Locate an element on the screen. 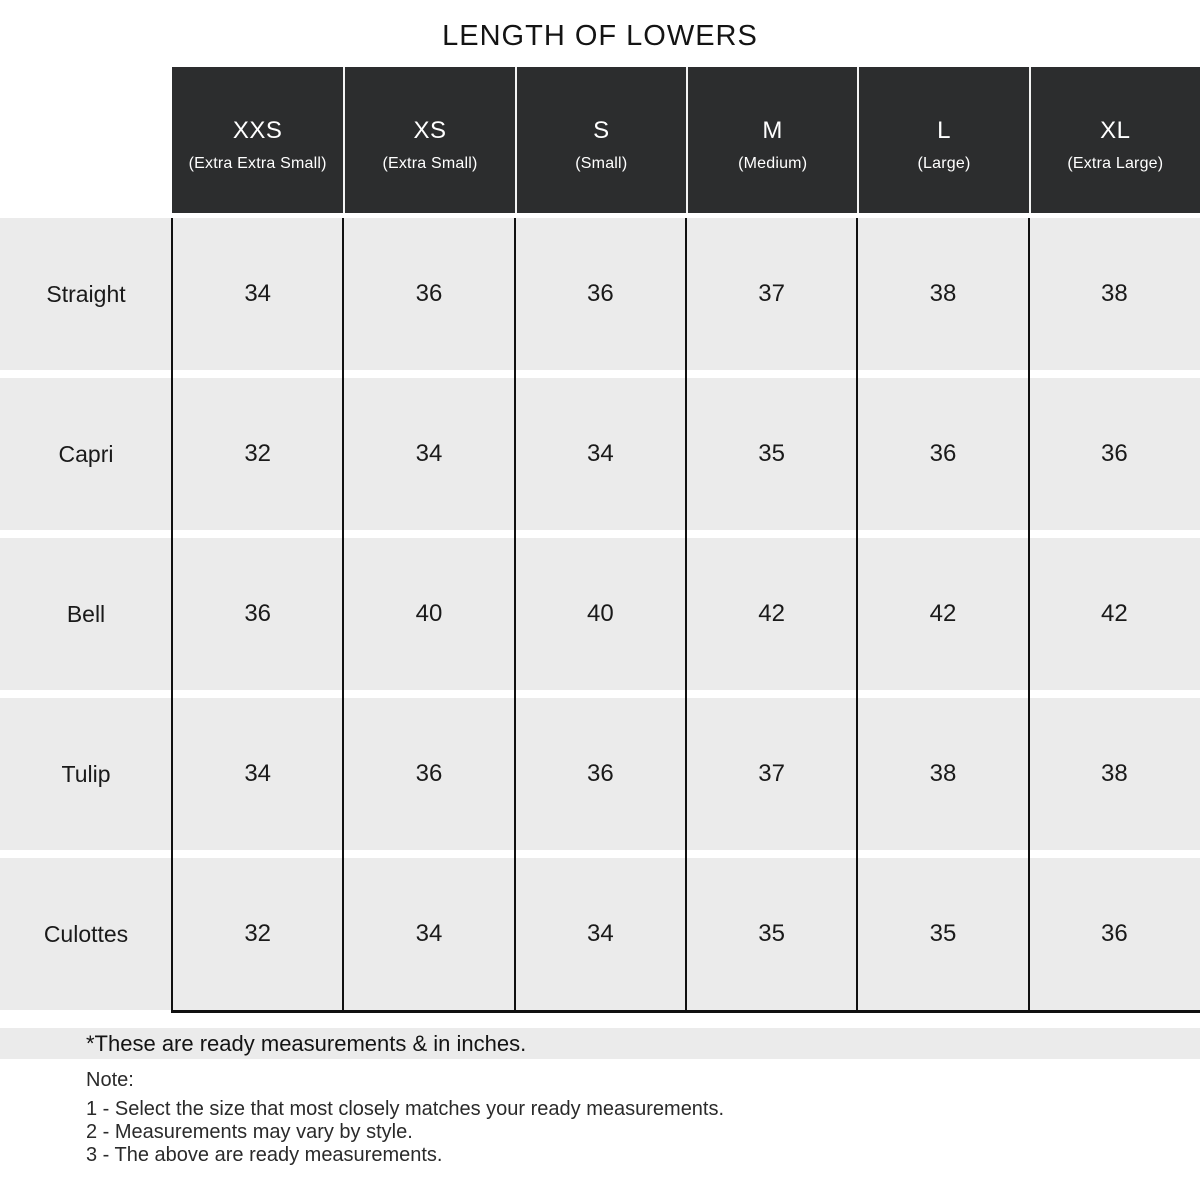  column-header-xs: XS (Extra Small) is located at coordinates (429, 140).